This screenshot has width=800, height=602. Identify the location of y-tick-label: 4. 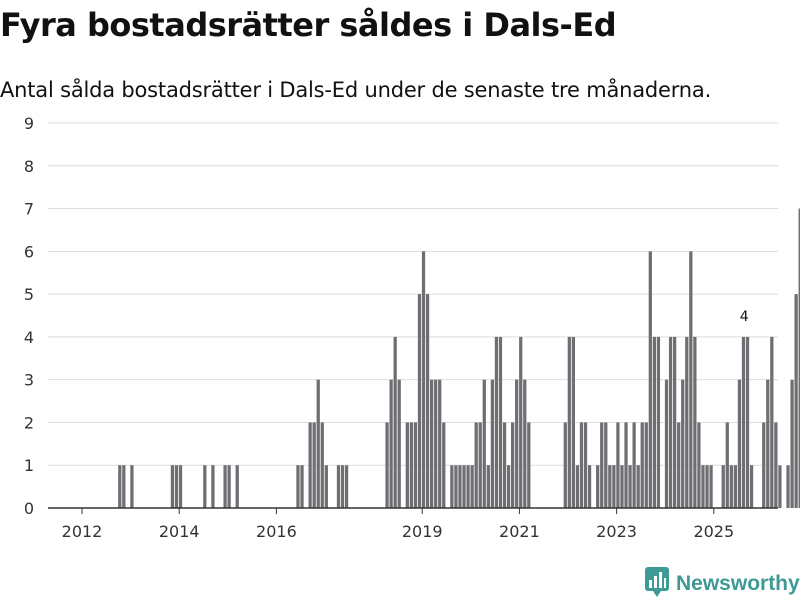
(29, 337).